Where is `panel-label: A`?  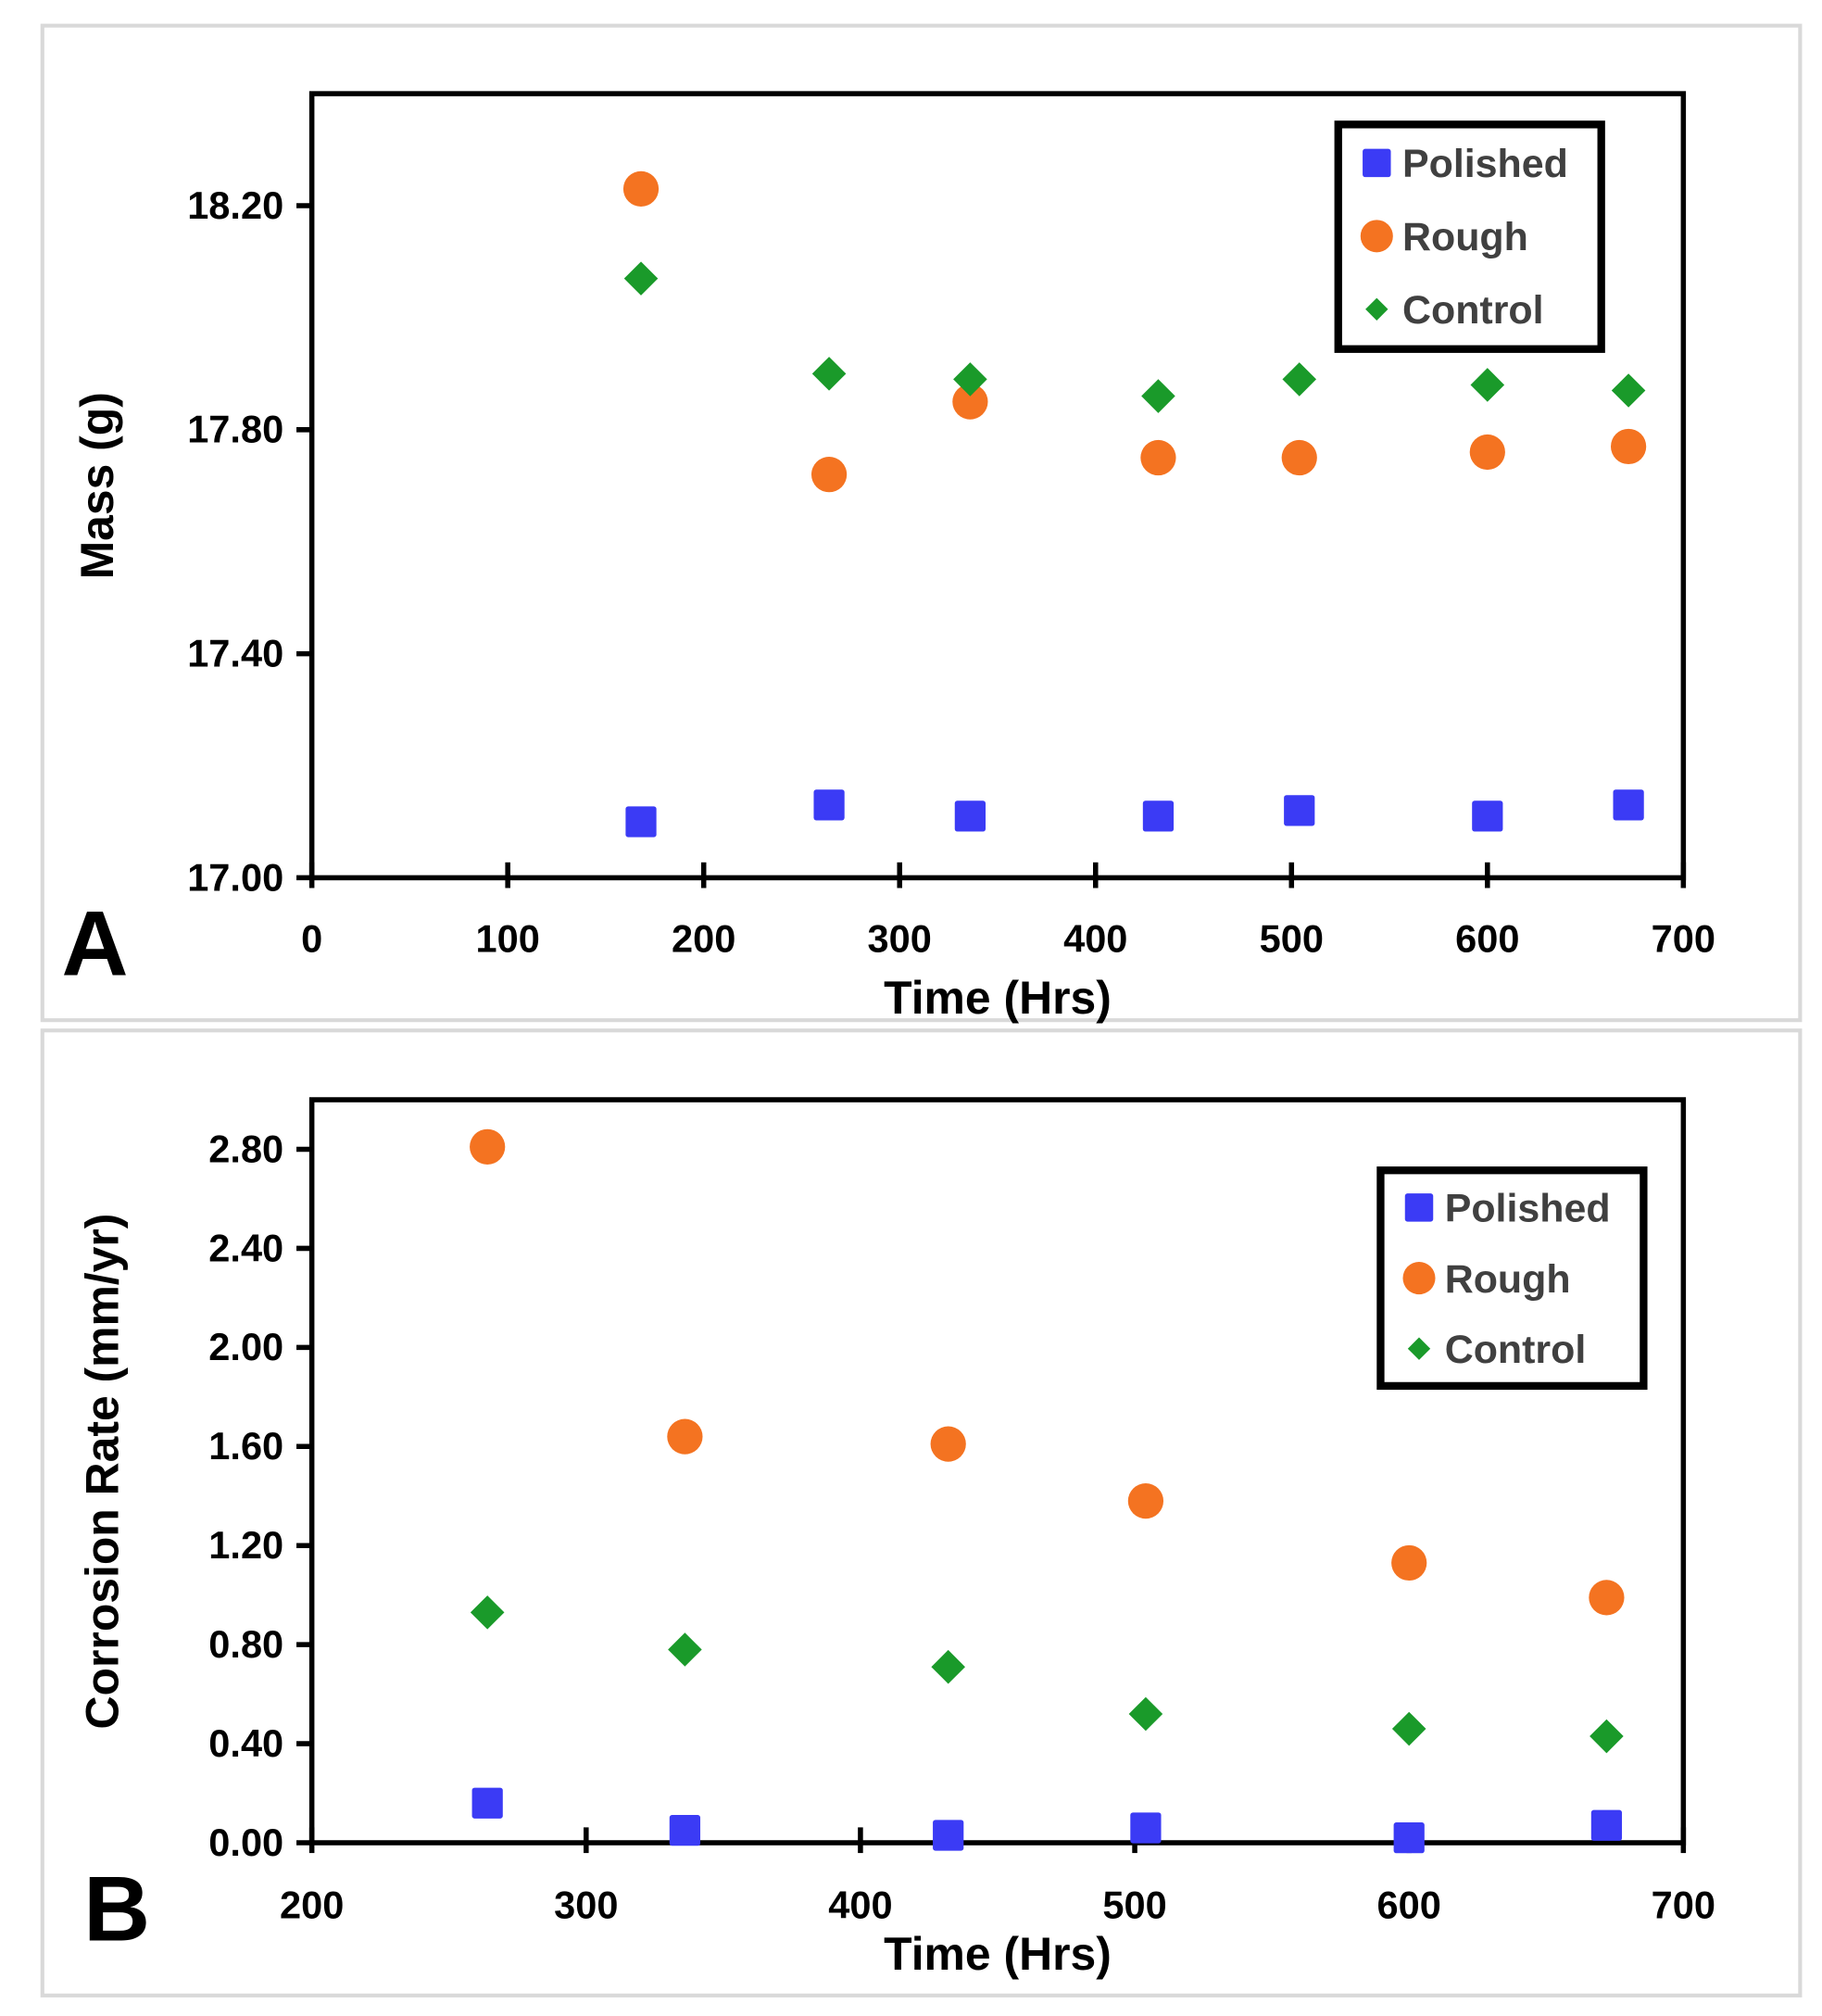 panel-label: A is located at coordinates (96, 944).